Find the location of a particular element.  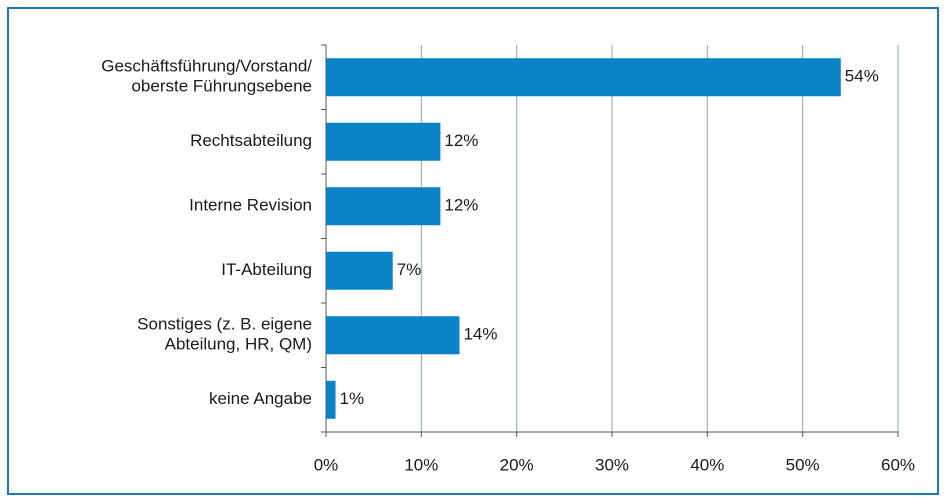

x-tick-label: 30% is located at coordinates (612, 464).